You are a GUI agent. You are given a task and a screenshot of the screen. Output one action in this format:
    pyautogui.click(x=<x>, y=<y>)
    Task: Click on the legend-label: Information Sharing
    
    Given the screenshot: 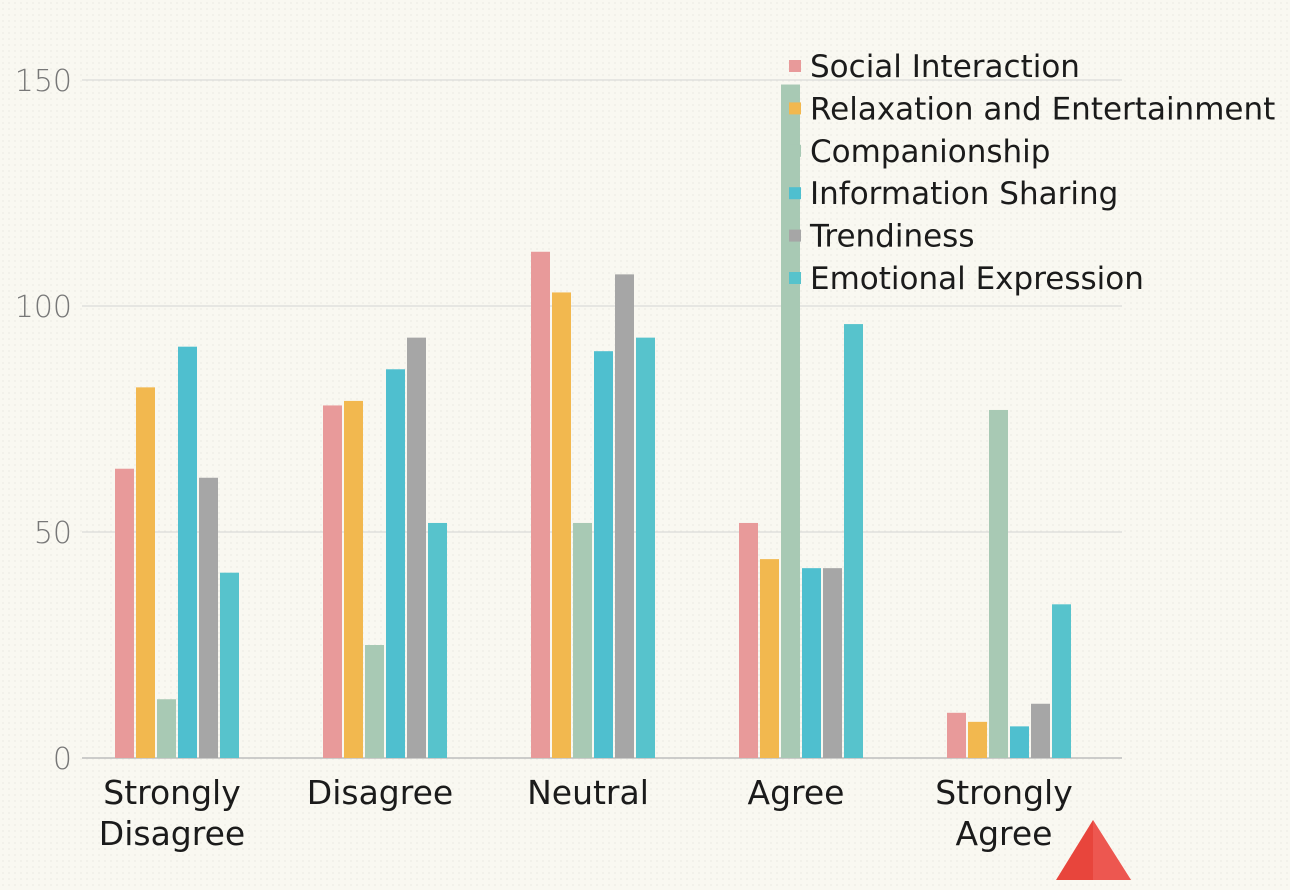 What is the action you would take?
    pyautogui.click(x=964, y=194)
    